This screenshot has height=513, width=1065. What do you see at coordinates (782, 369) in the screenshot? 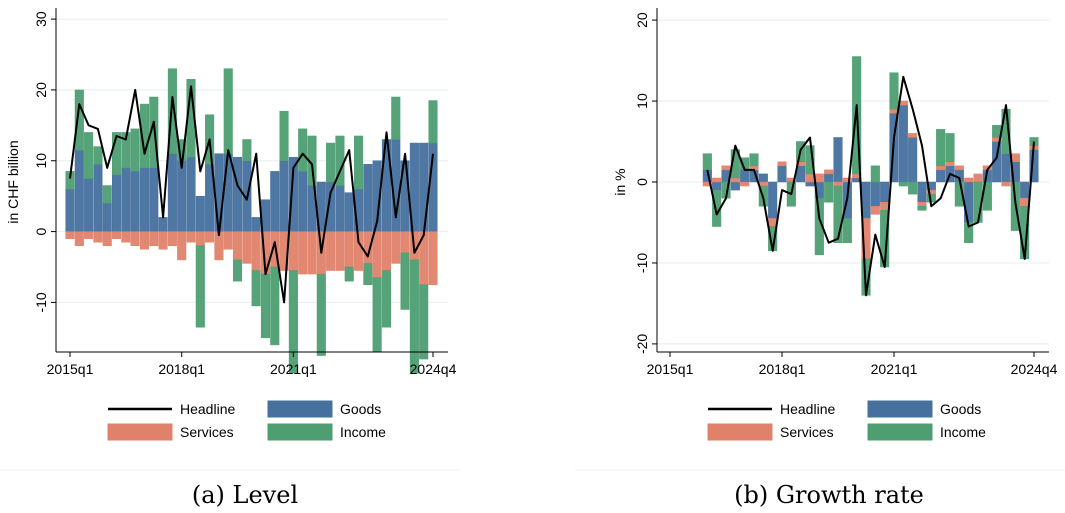
I see `x-tick-label: 2018q1` at bounding box center [782, 369].